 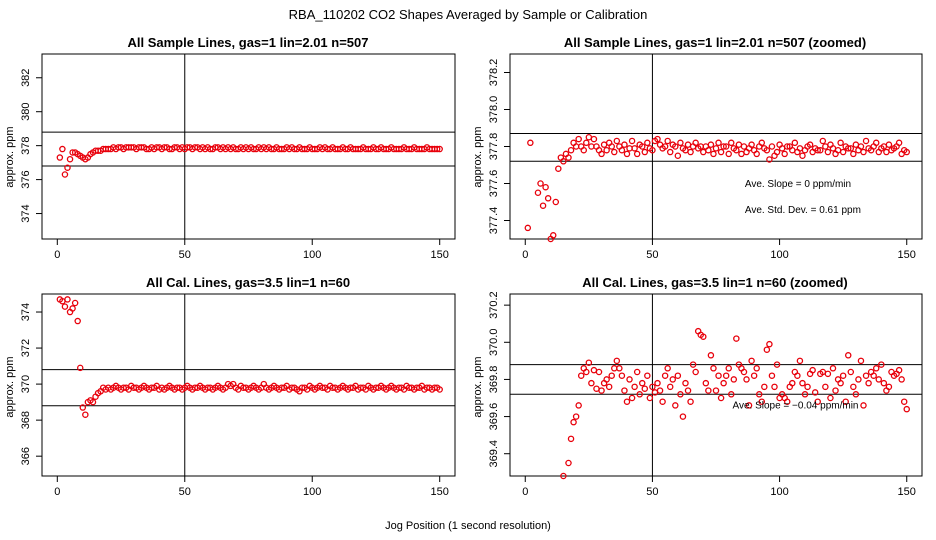 What do you see at coordinates (494, 417) in the screenshot?
I see `y-tick-label: 369.6` at bounding box center [494, 417].